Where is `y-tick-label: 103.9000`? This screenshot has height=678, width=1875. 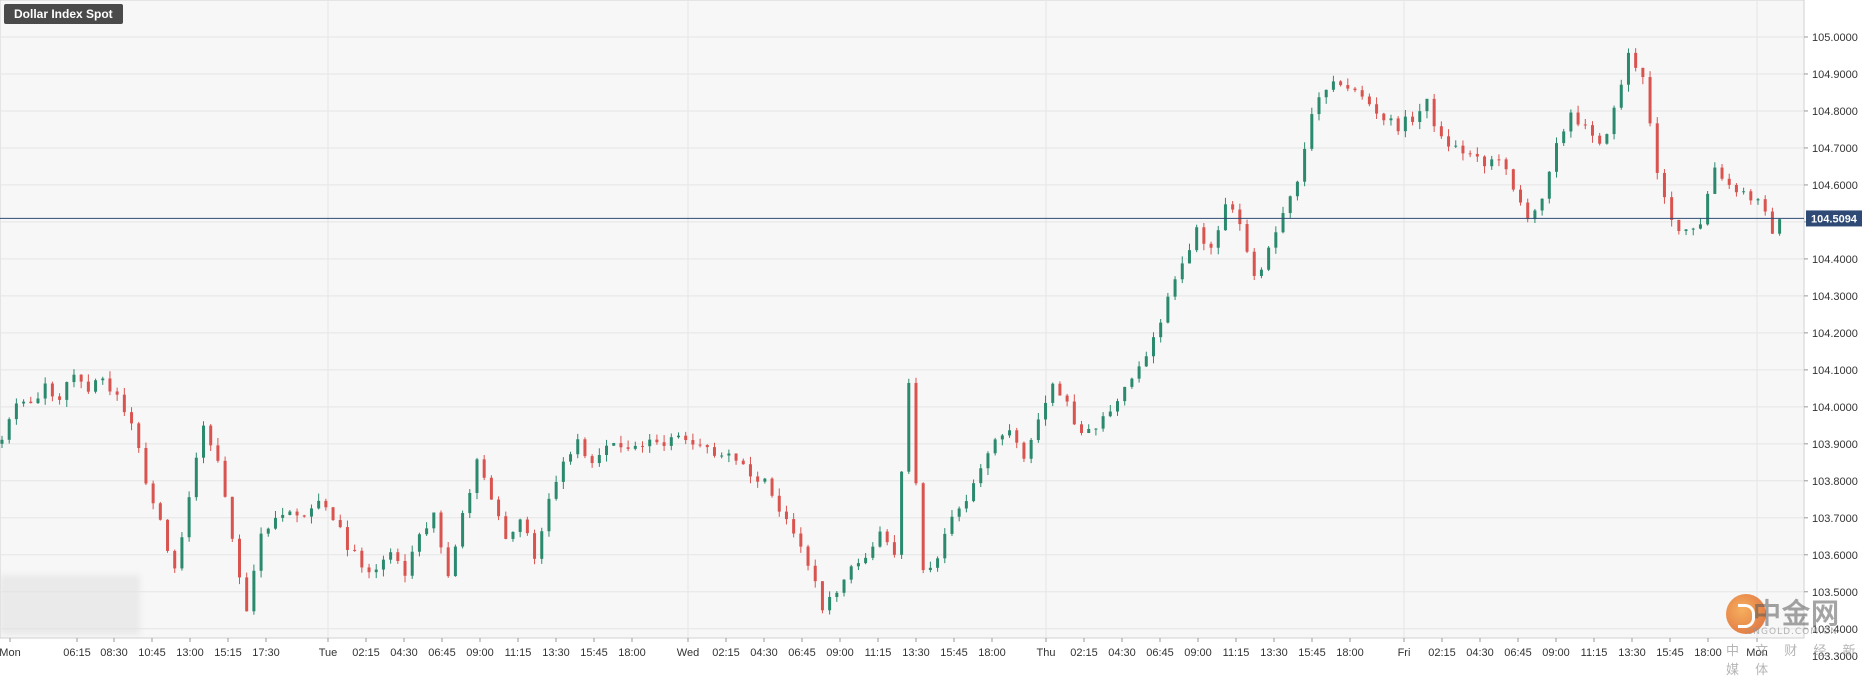
y-tick-label: 103.9000 is located at coordinates (1835, 445).